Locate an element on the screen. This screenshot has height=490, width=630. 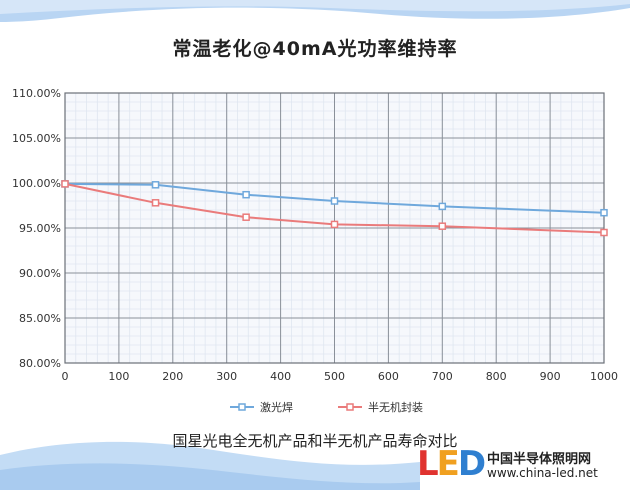
x-tick-label: 200 is located at coordinates (172, 376).